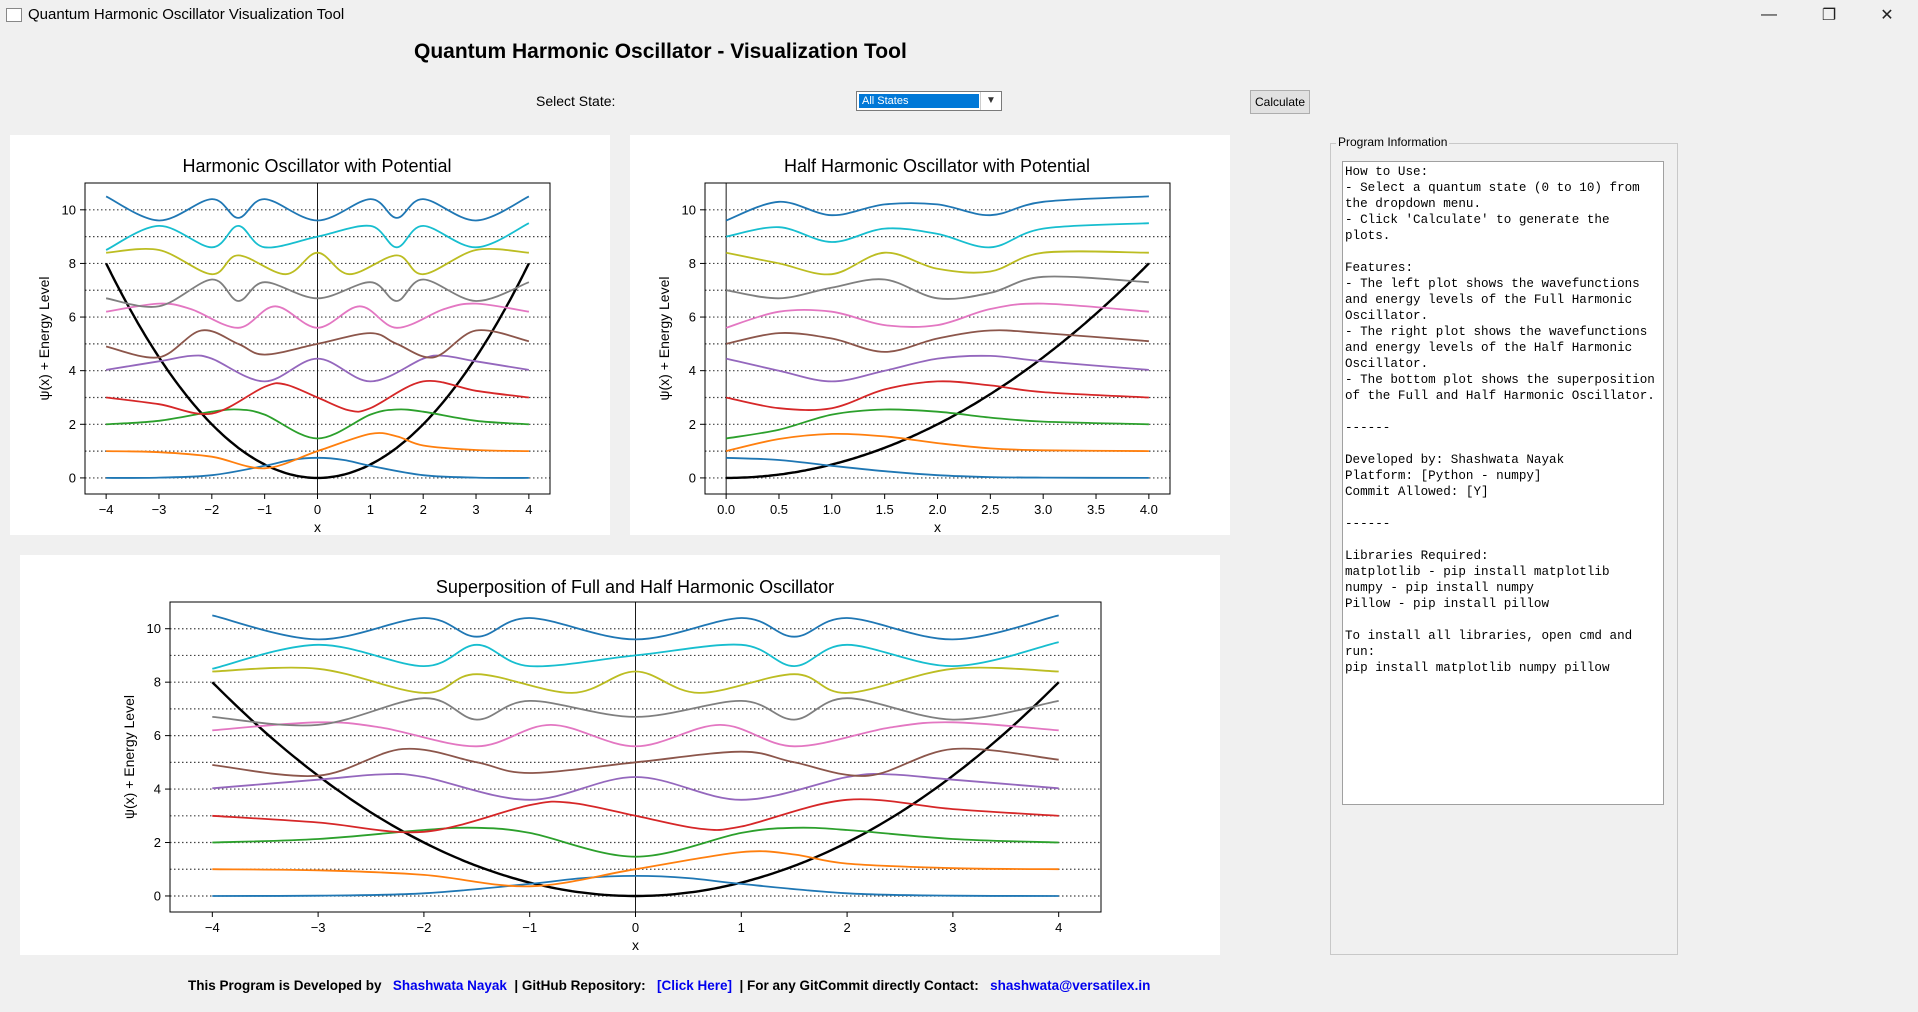  Describe the element at coordinates (1280, 102) in the screenshot. I see `calculate-button: Calculate` at that location.